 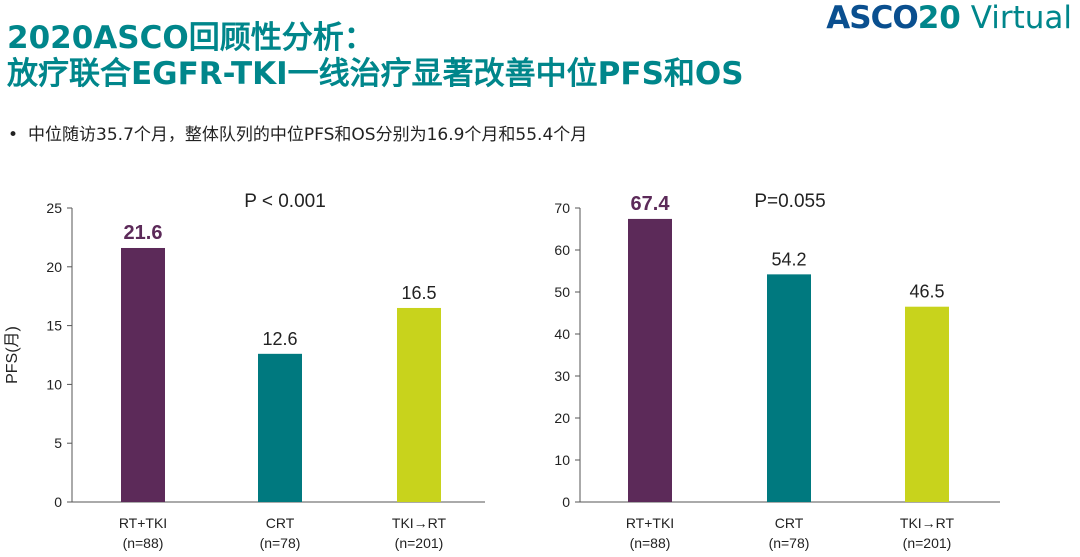 What do you see at coordinates (54, 384) in the screenshot?
I see `pfs-y-tick-label: 10` at bounding box center [54, 384].